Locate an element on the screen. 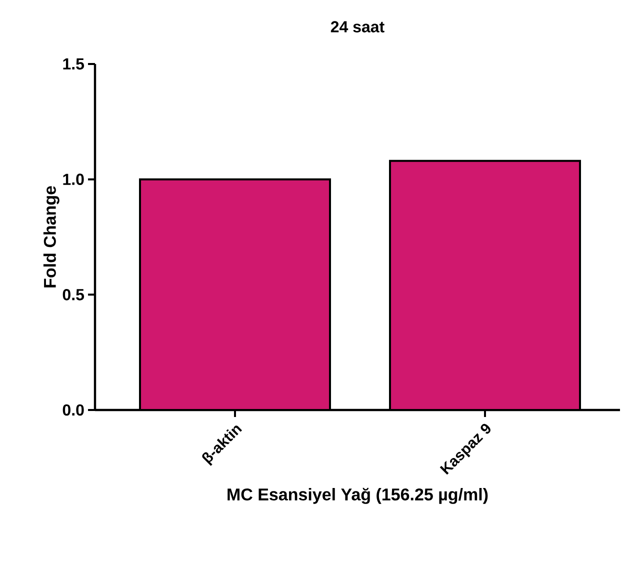 Image resolution: width=622 pixels, height=571 pixels. y-tick-label: 0.5 is located at coordinates (73, 294).